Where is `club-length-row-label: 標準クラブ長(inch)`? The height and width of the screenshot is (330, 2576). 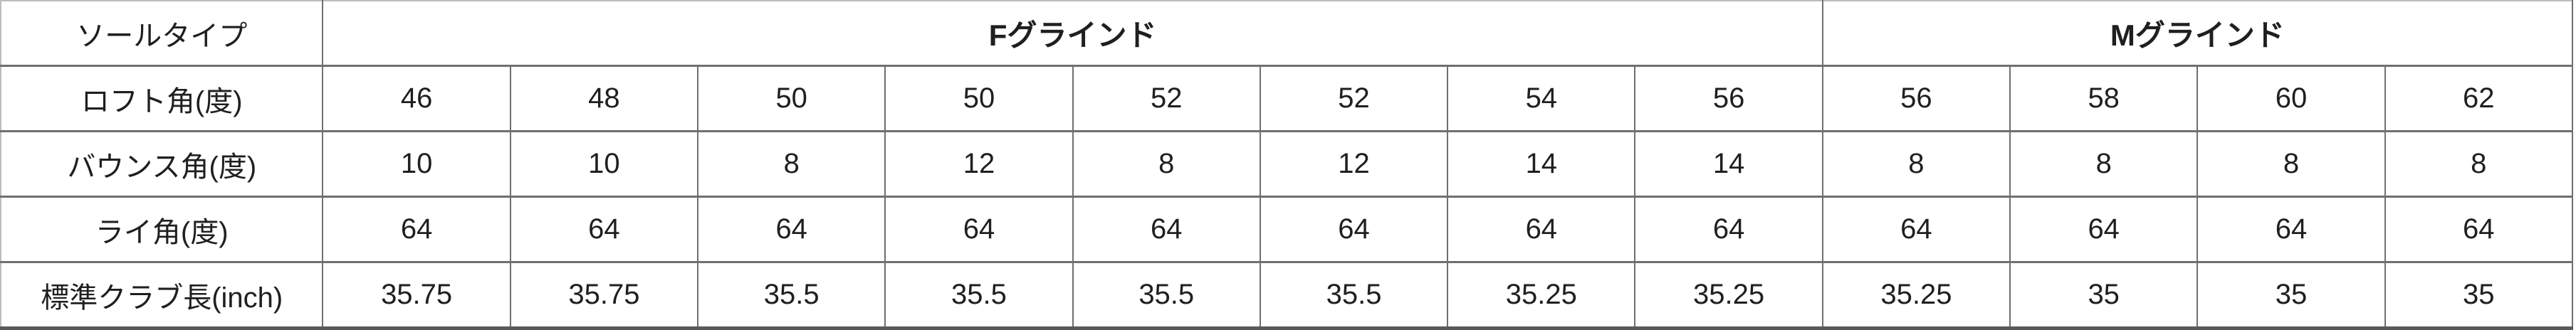
club-length-row-label: 標準クラブ長(inch) is located at coordinates (162, 295).